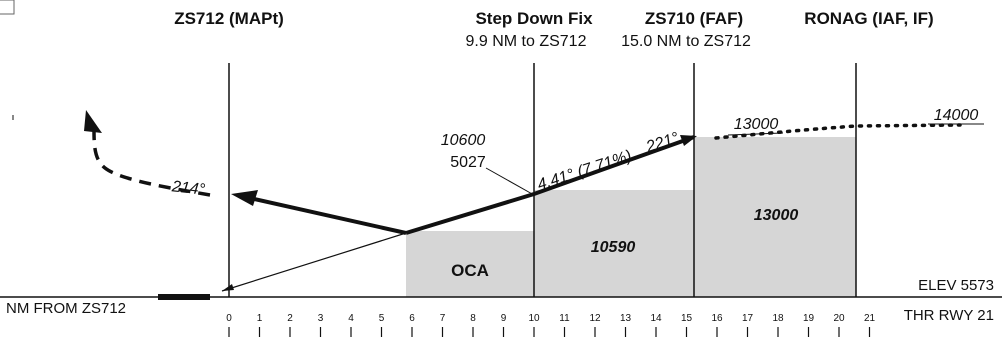 The width and height of the screenshot is (1002, 338). What do you see at coordinates (260, 318) in the screenshot?
I see `scale-tick-label: 1` at bounding box center [260, 318].